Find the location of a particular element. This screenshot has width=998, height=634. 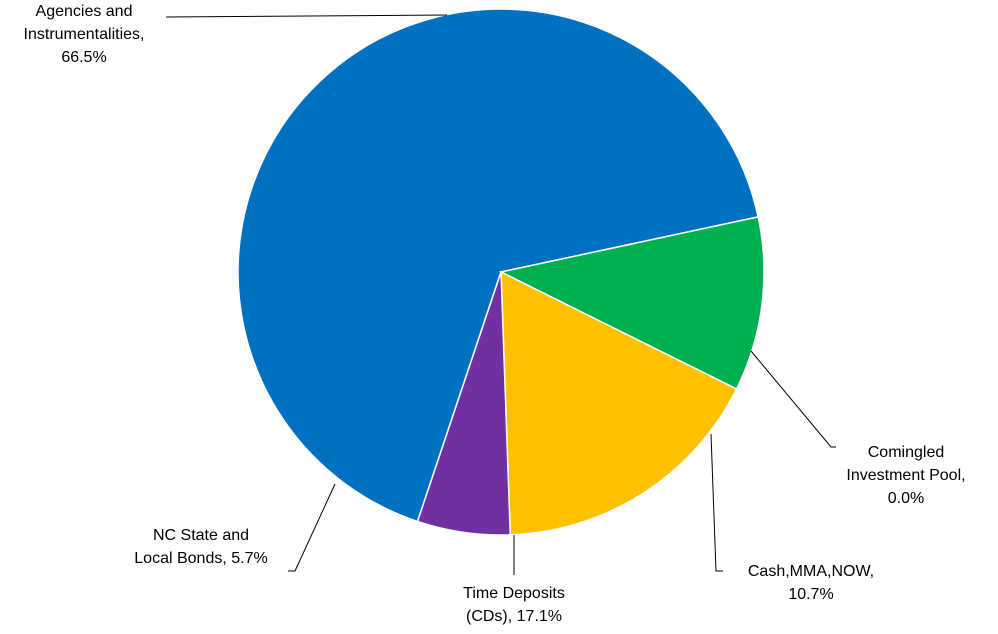

data-label-cash-mma-now: Cash,MMA,NOW, 10.7% is located at coordinates (811, 583).